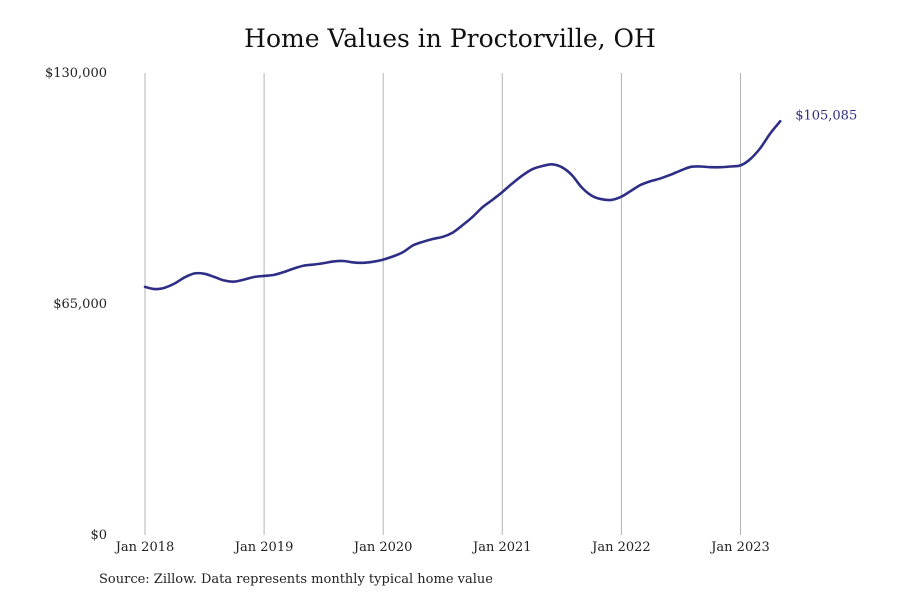 Image resolution: width=900 pixels, height=600 pixels. Describe the element at coordinates (501, 547) in the screenshot. I see `x-tick-label: Jan 2021` at that location.